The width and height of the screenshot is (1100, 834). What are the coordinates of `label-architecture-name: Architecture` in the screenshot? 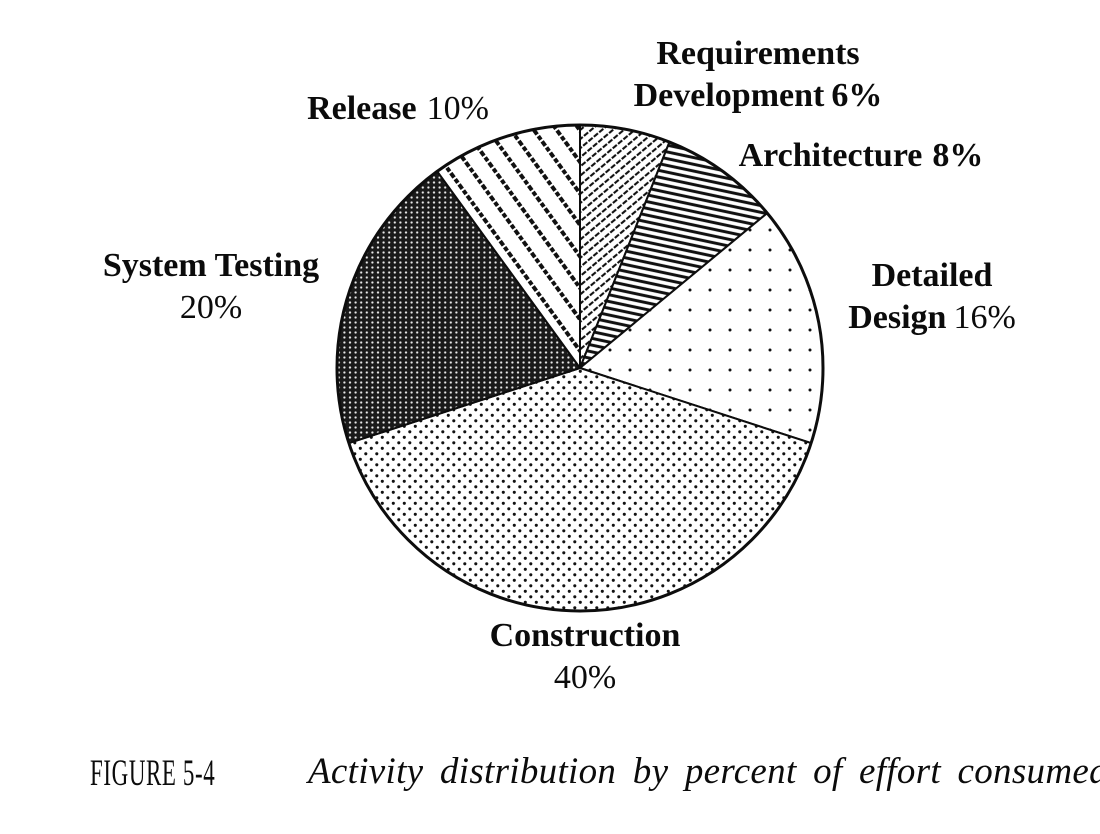 It's located at (830, 155).